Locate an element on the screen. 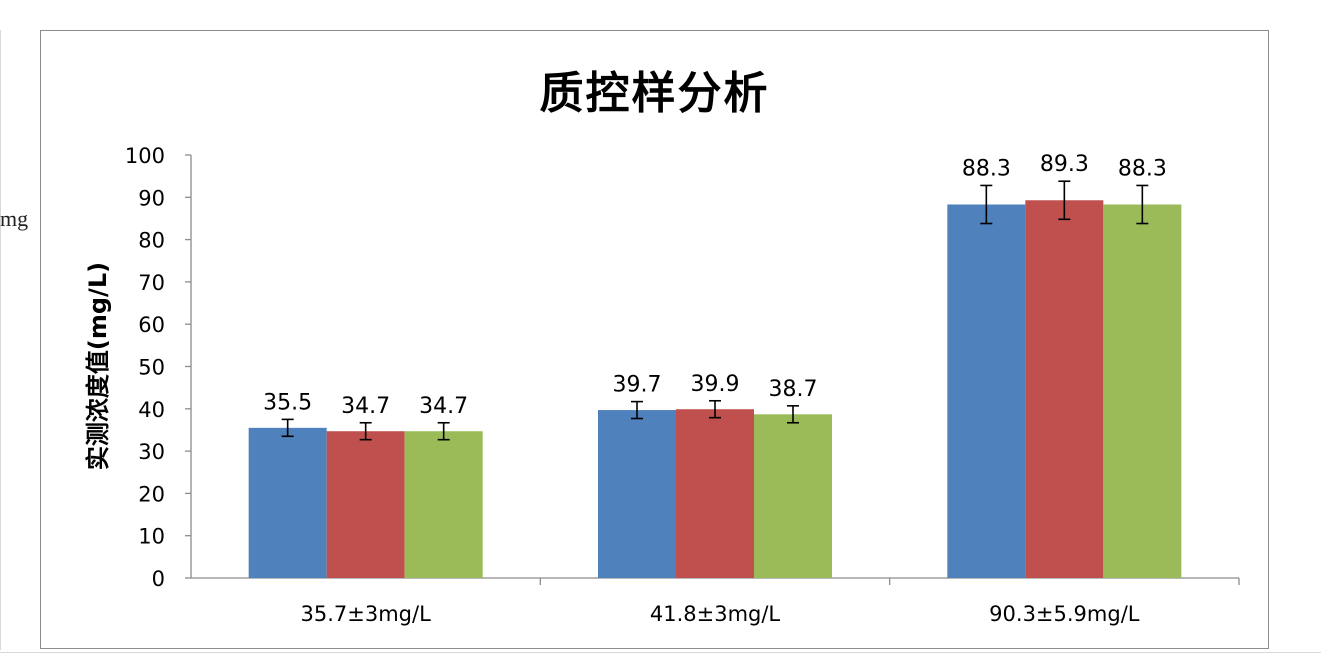  y-tick-label: 100 is located at coordinates (145, 156).